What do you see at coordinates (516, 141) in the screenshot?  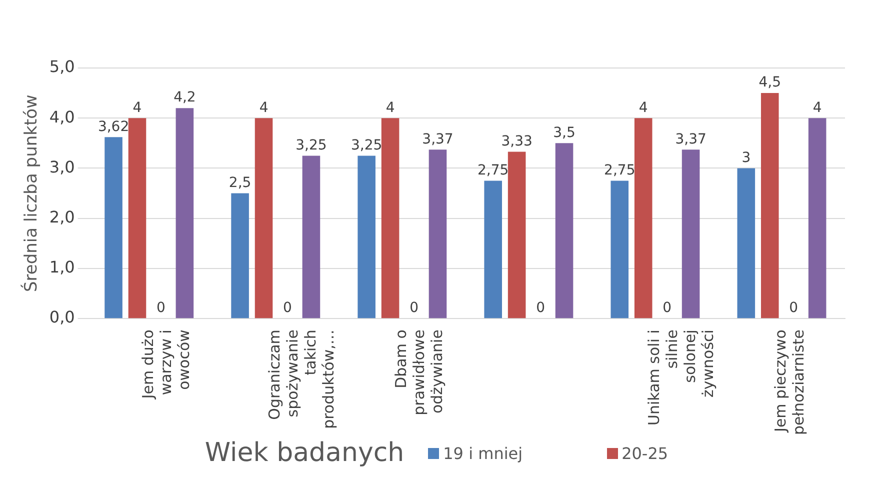 I see `data-label: 3,33` at bounding box center [516, 141].